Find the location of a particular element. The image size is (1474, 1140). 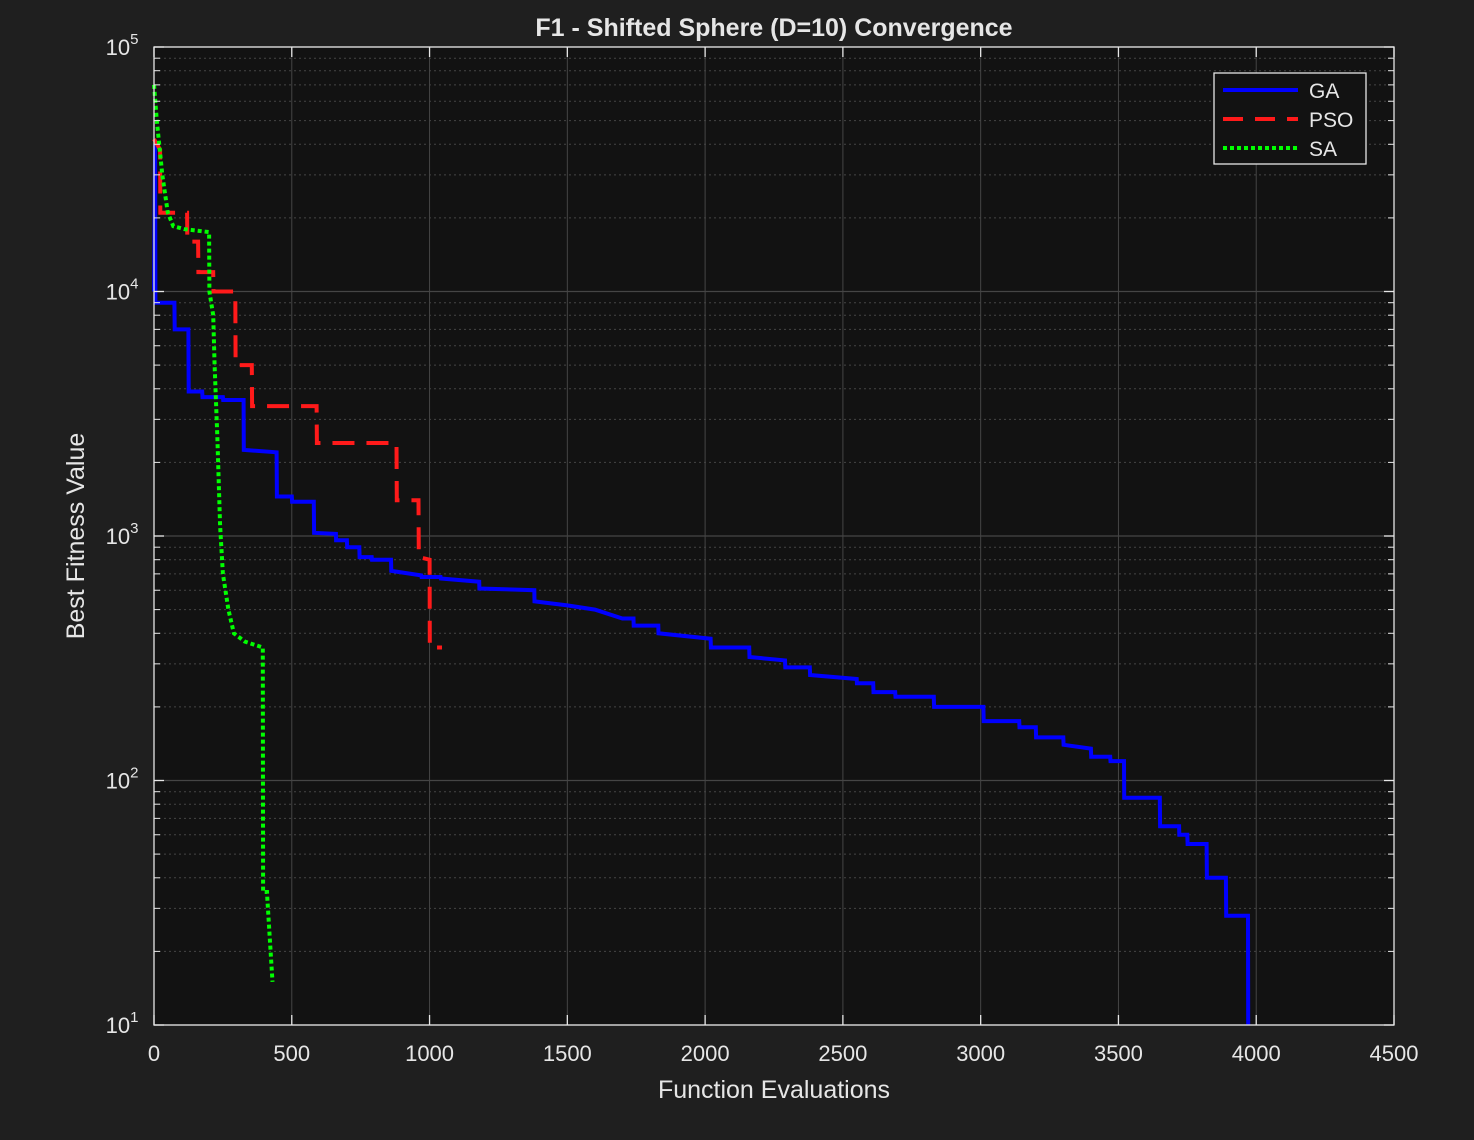

x-tick-label: 1000 is located at coordinates (429, 1053).